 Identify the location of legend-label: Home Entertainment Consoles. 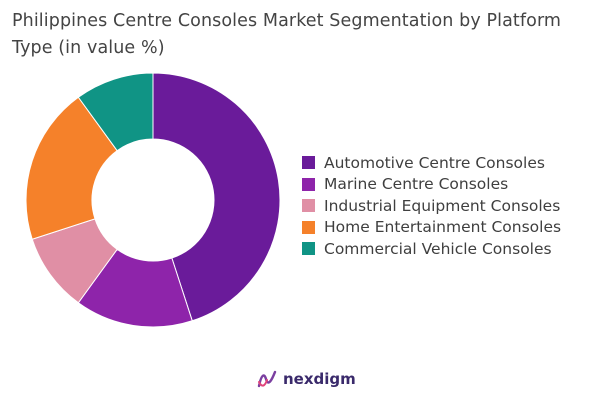
(443, 227).